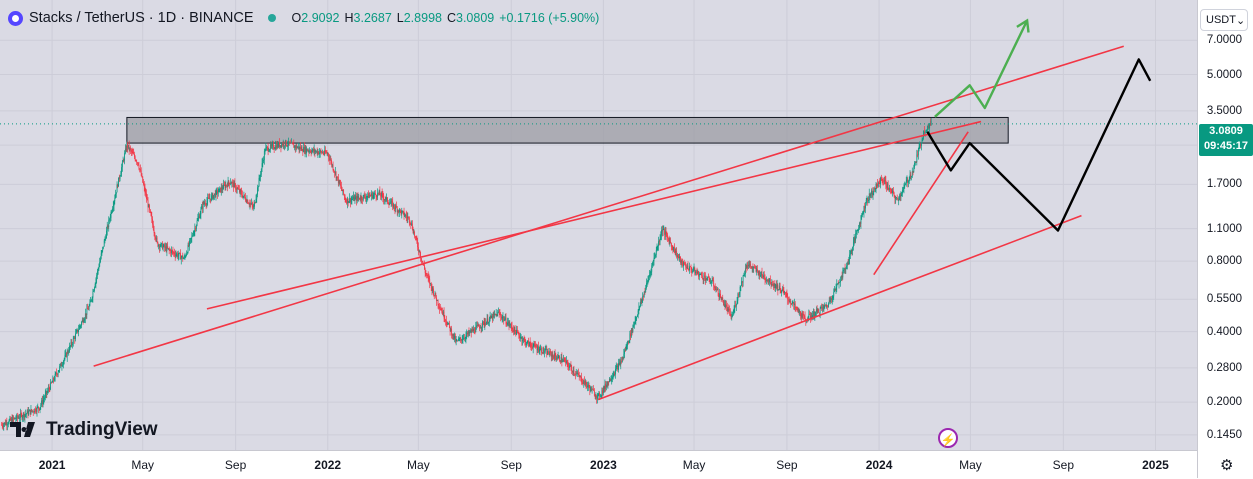 The width and height of the screenshot is (1253, 479). I want to click on price-tick-label: 1.1000, so click(1224, 228).